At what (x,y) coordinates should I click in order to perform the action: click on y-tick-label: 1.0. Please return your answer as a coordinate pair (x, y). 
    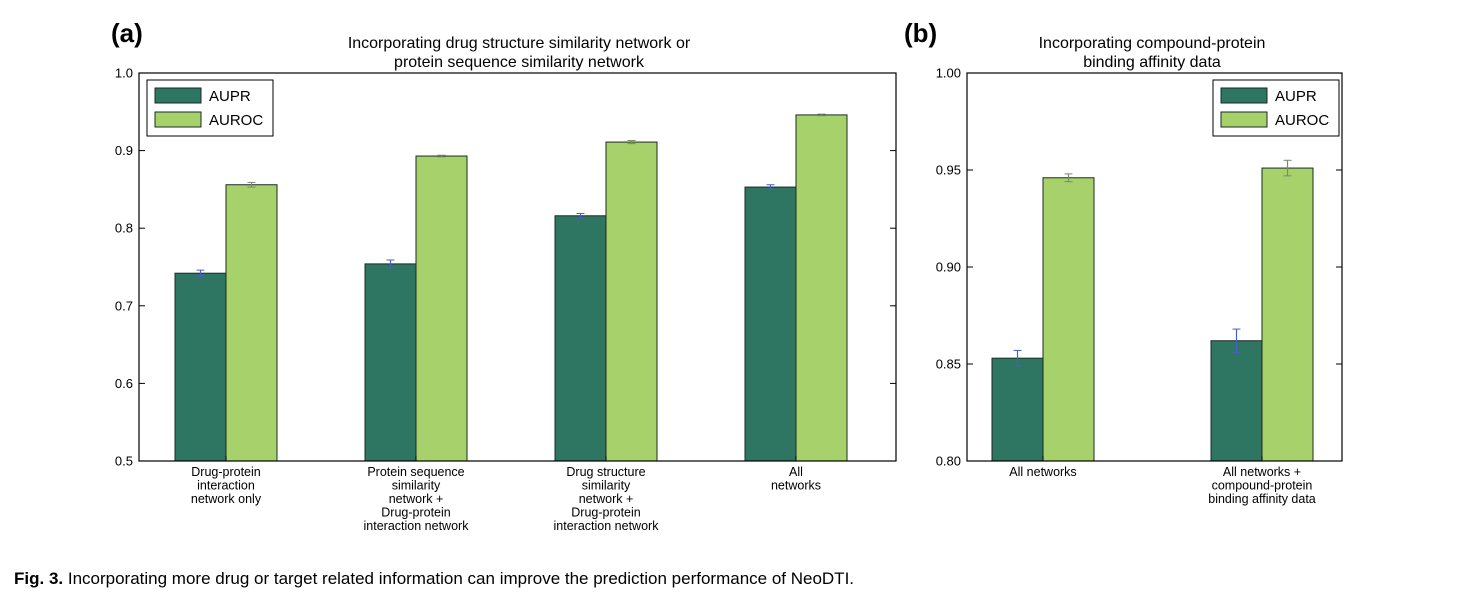
    Looking at the image, I should click on (124, 73).